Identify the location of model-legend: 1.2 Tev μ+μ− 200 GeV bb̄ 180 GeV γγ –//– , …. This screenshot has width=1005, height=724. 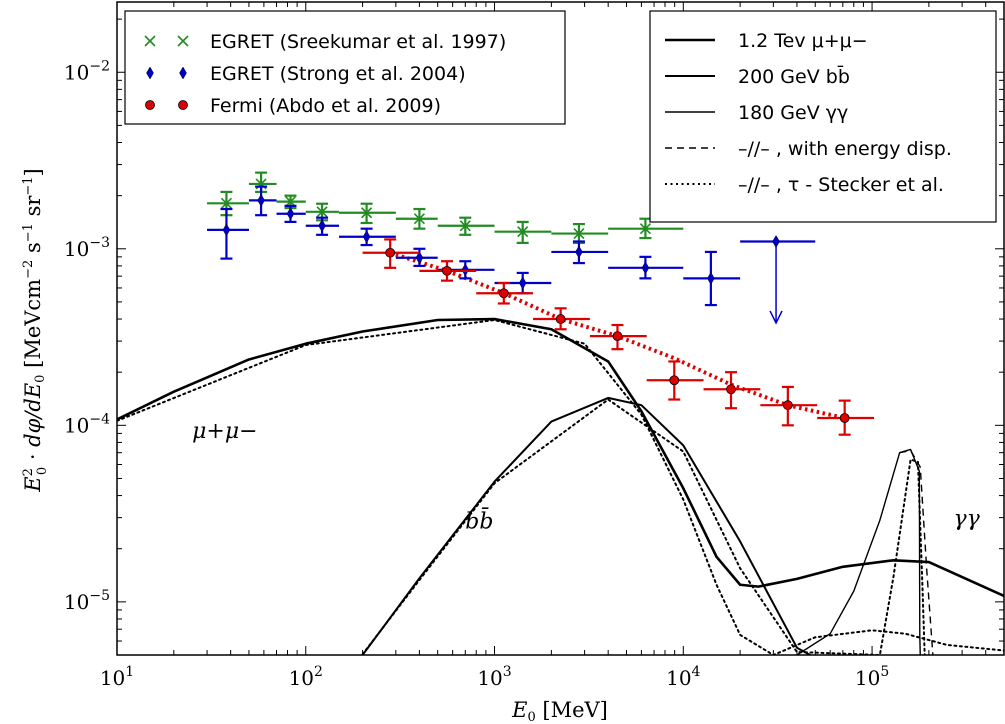
(823, 116).